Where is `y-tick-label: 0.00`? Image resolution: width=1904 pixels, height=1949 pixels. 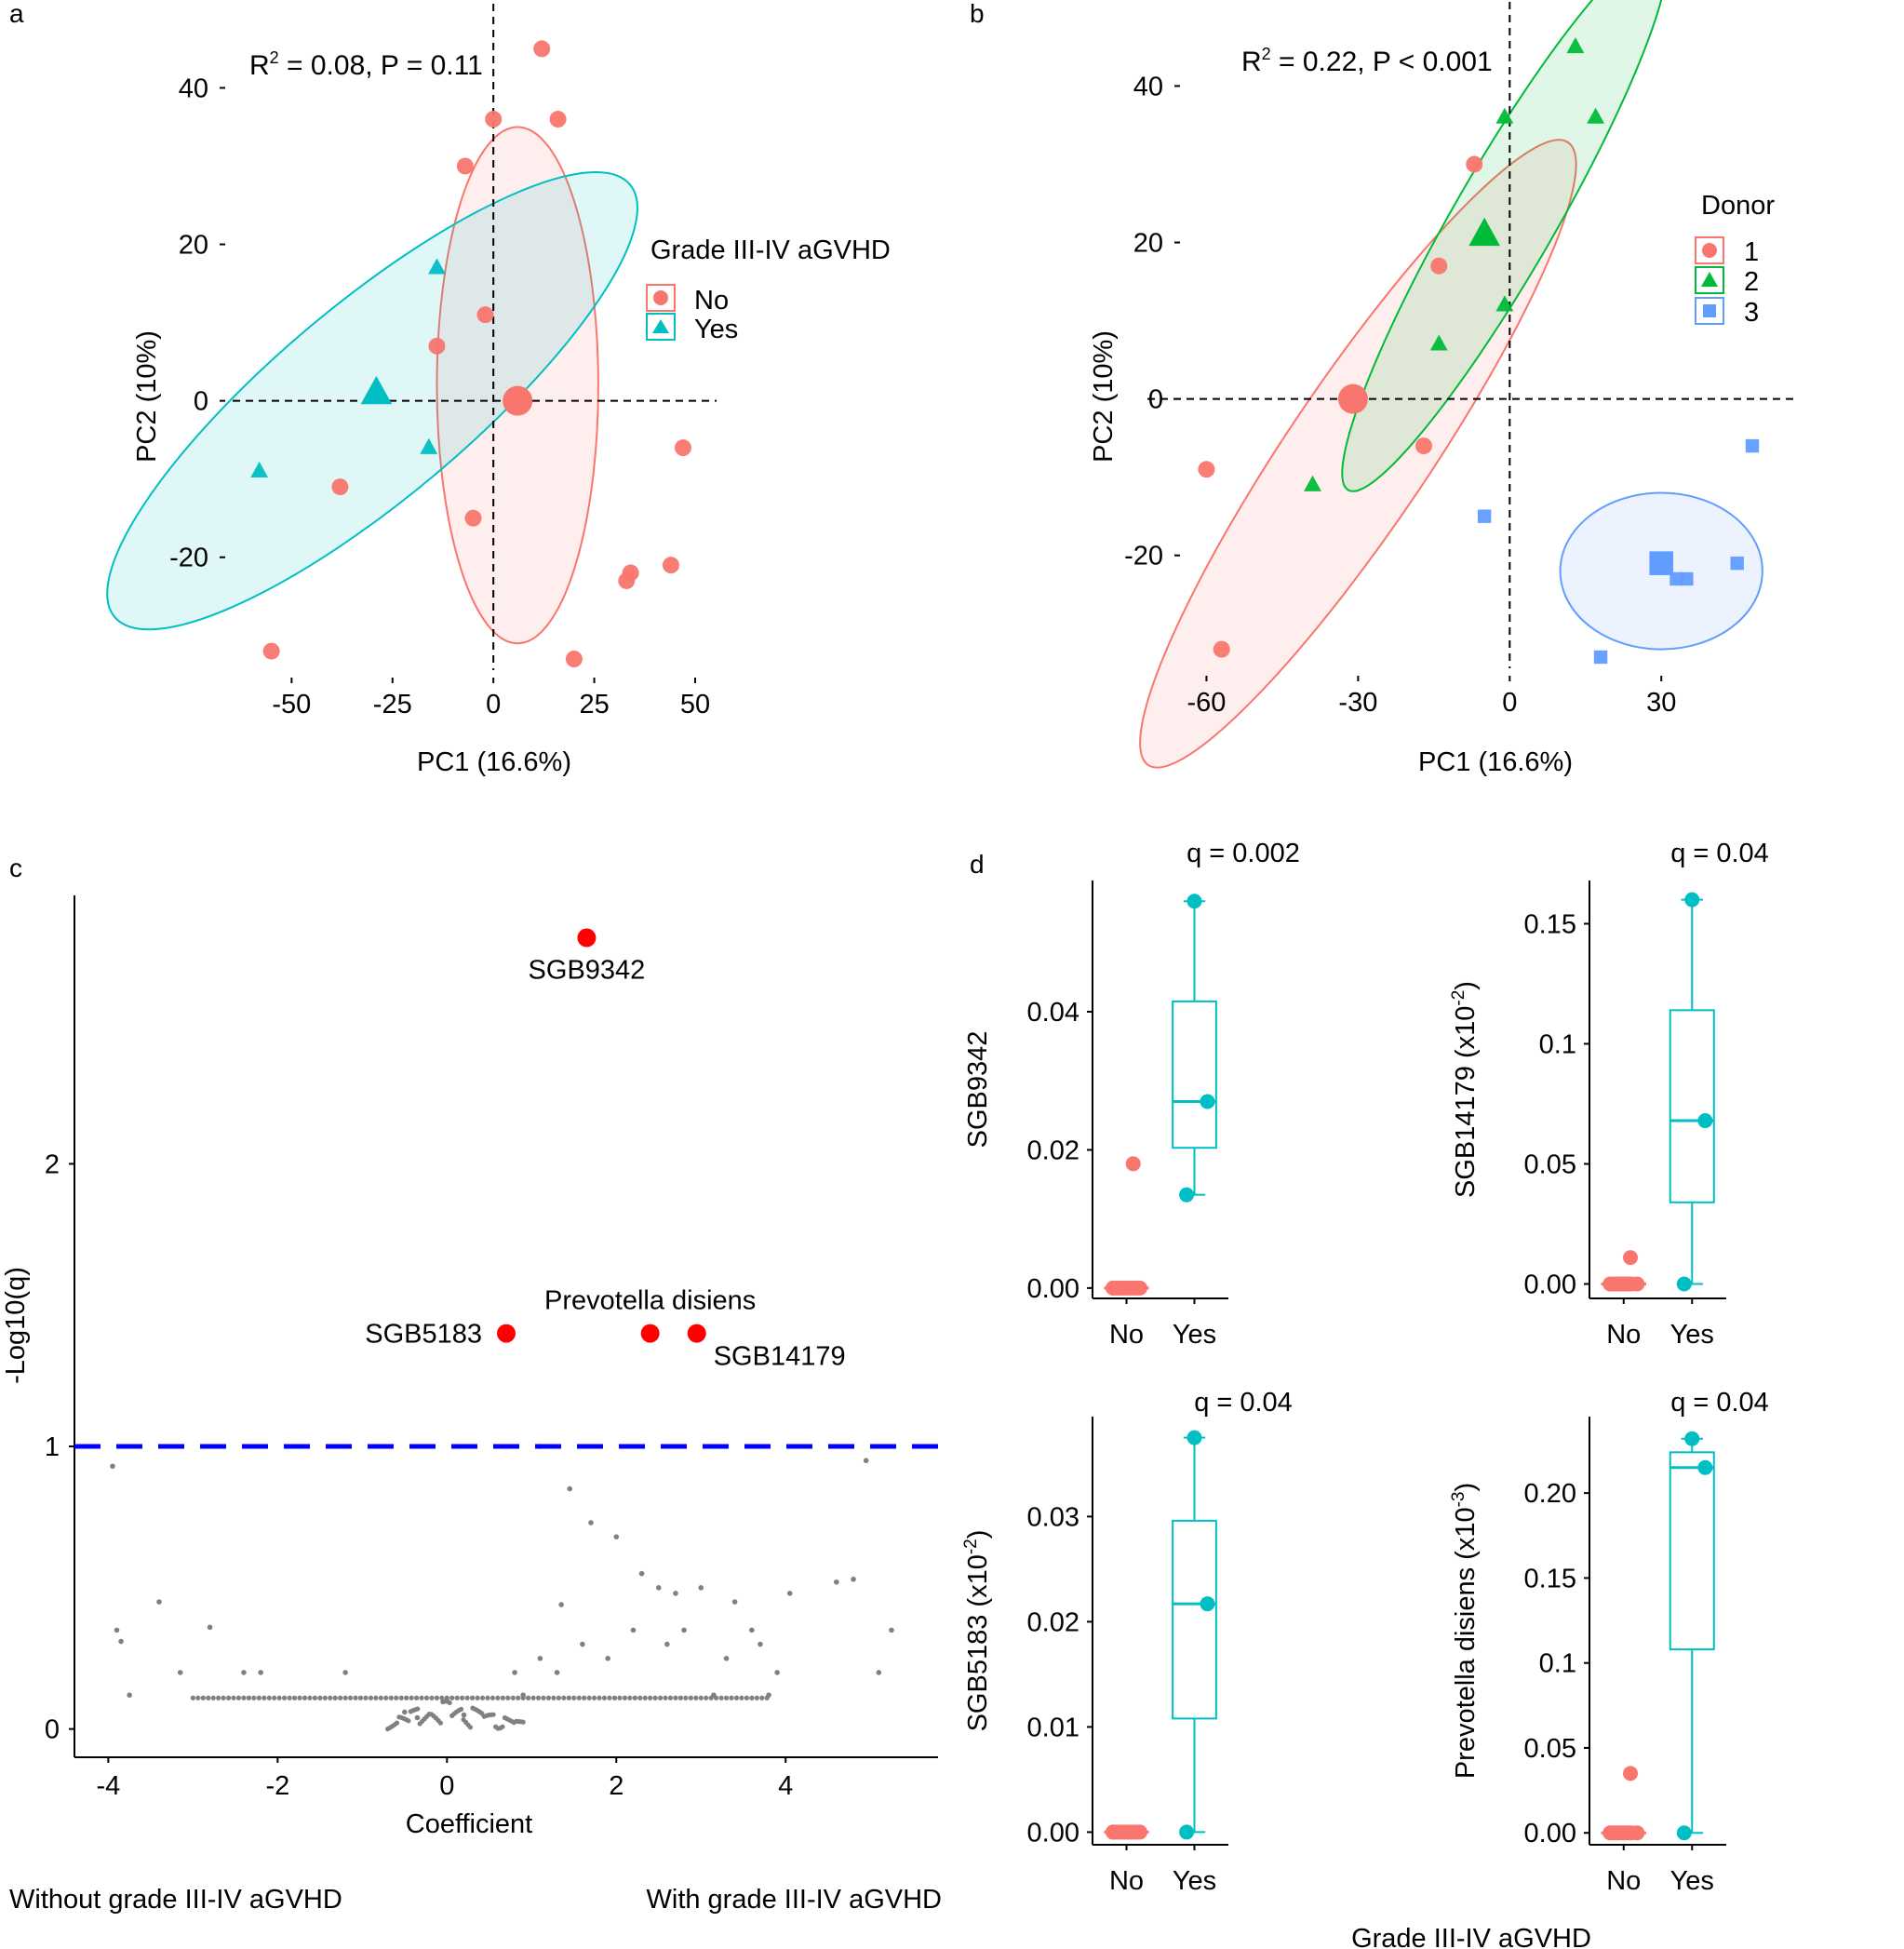
y-tick-label: 0.00 is located at coordinates (1053, 1833).